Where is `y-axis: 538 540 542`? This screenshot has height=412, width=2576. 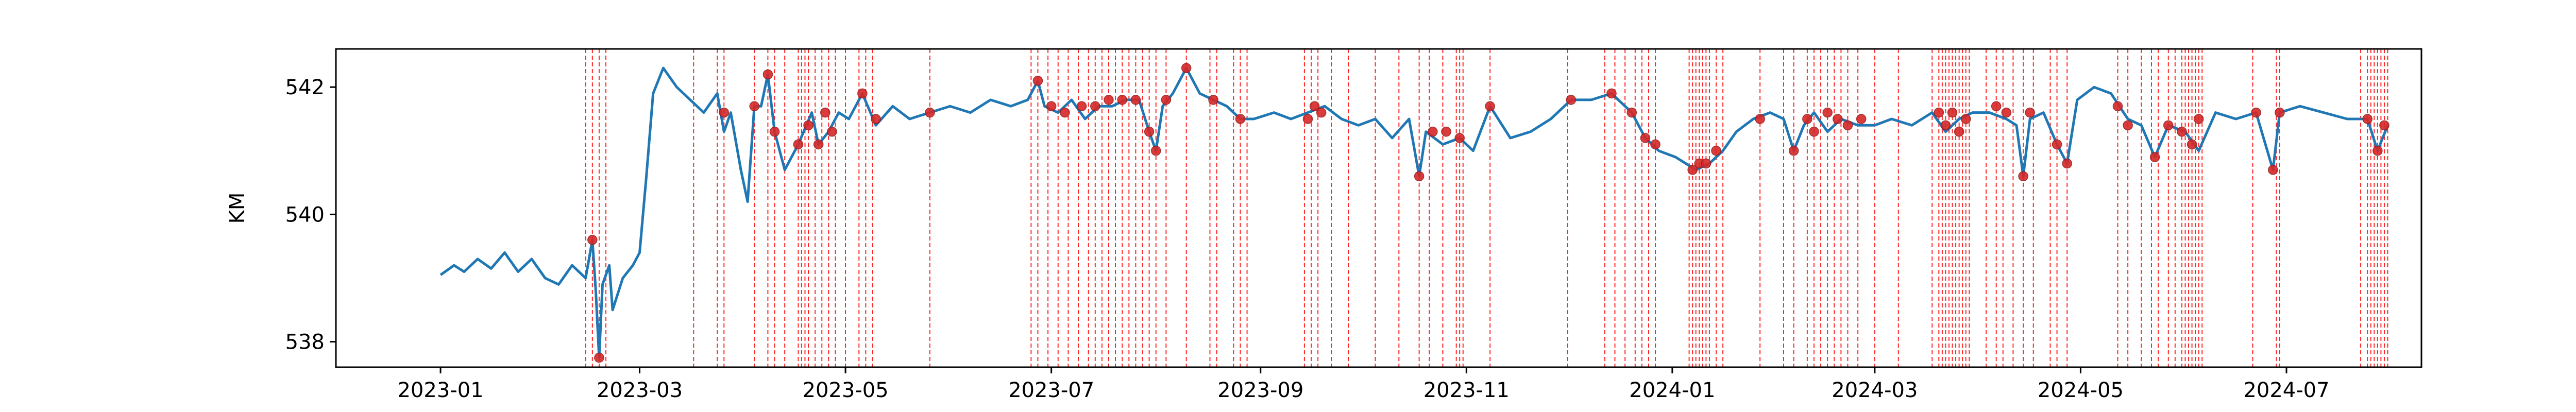
y-axis: 538 540 542 is located at coordinates (310, 215).